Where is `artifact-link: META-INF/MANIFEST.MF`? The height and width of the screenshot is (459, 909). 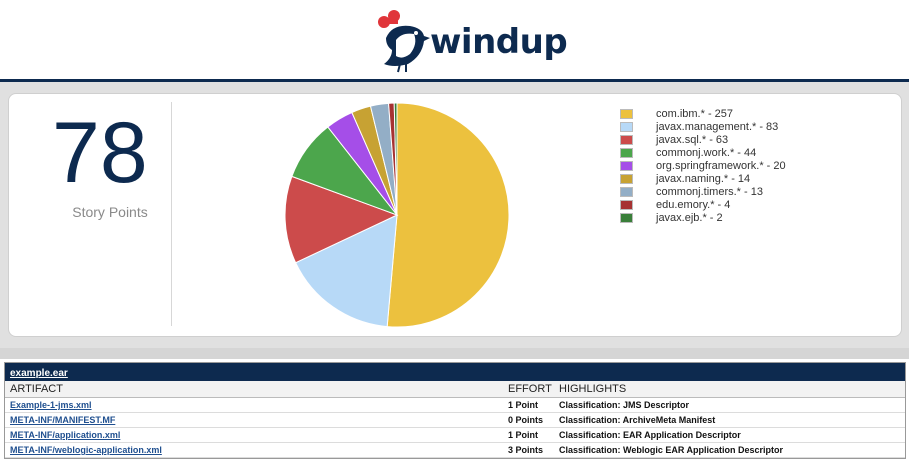
artifact-link: META-INF/MANIFEST.MF is located at coordinates (63, 420).